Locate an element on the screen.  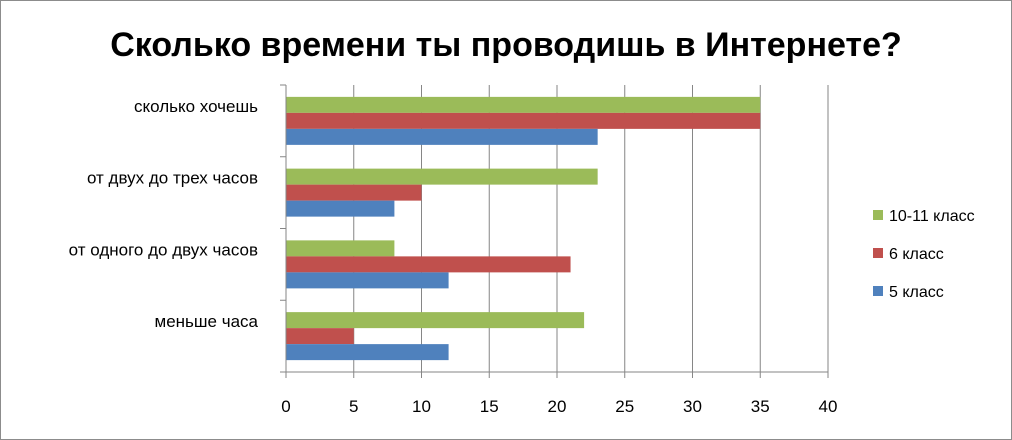
x-tick-label: 25 is located at coordinates (624, 406).